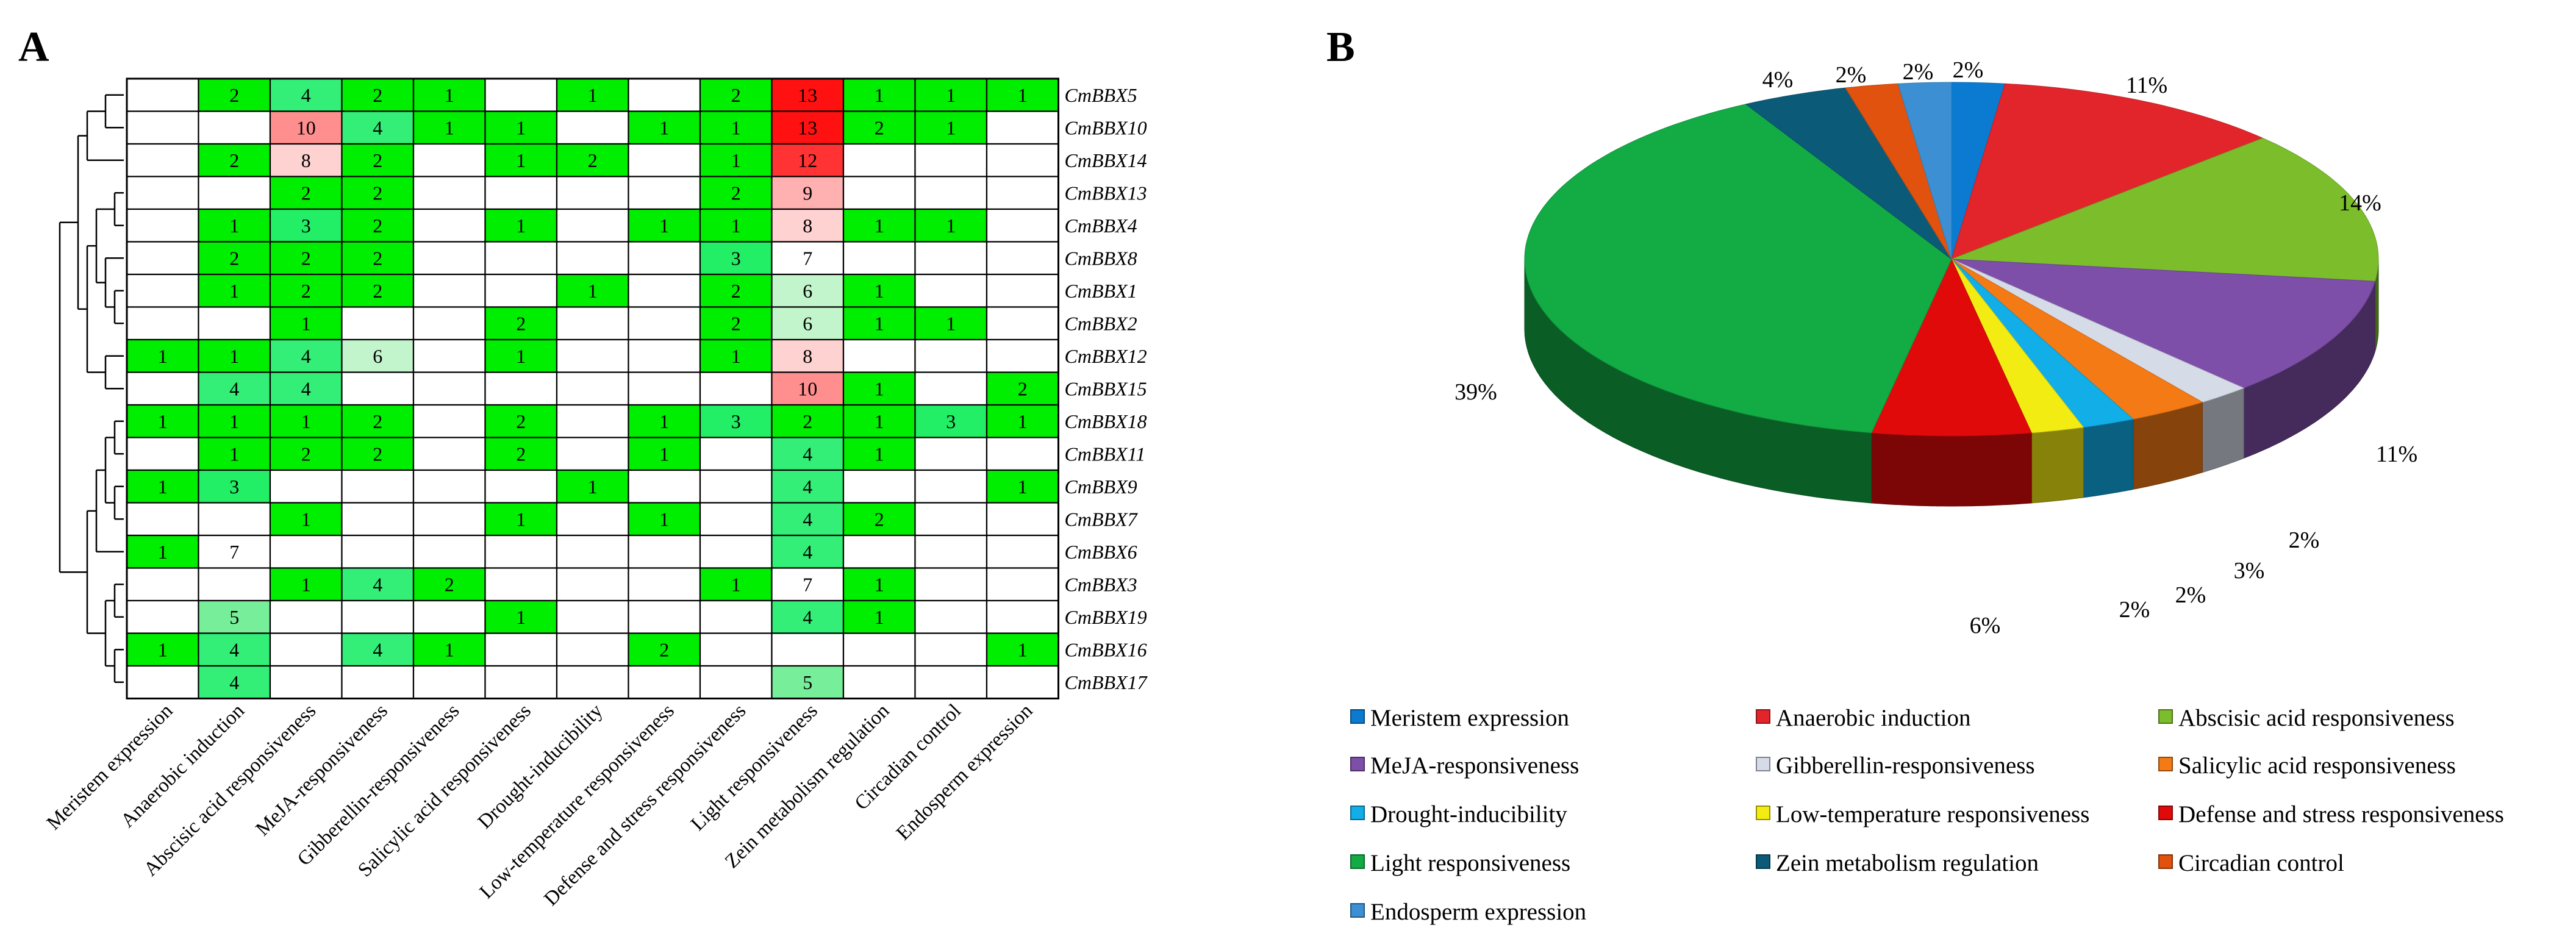 Image resolution: width=2576 pixels, height=947 pixels. I want to click on gene-label: CmBBX1, so click(1101, 291).